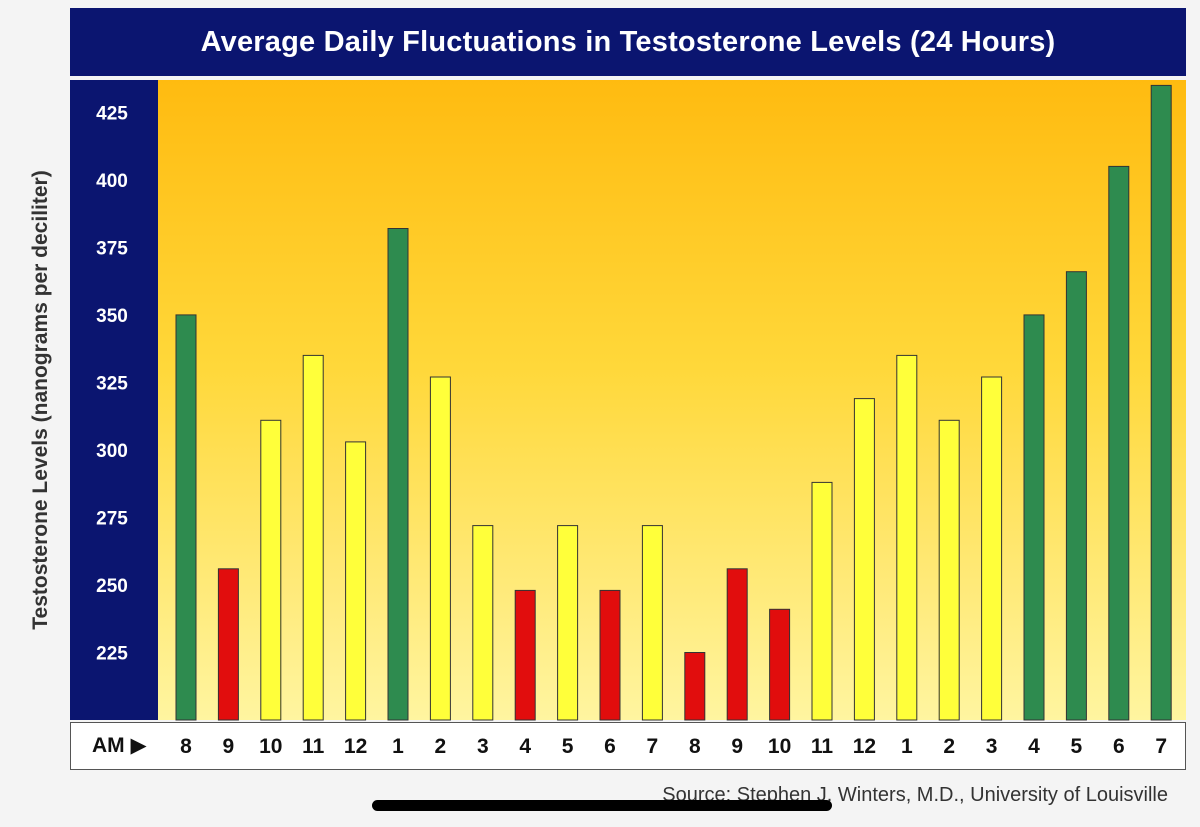 This screenshot has height=827, width=1200. I want to click on y-tick-label: 325, so click(112, 383).